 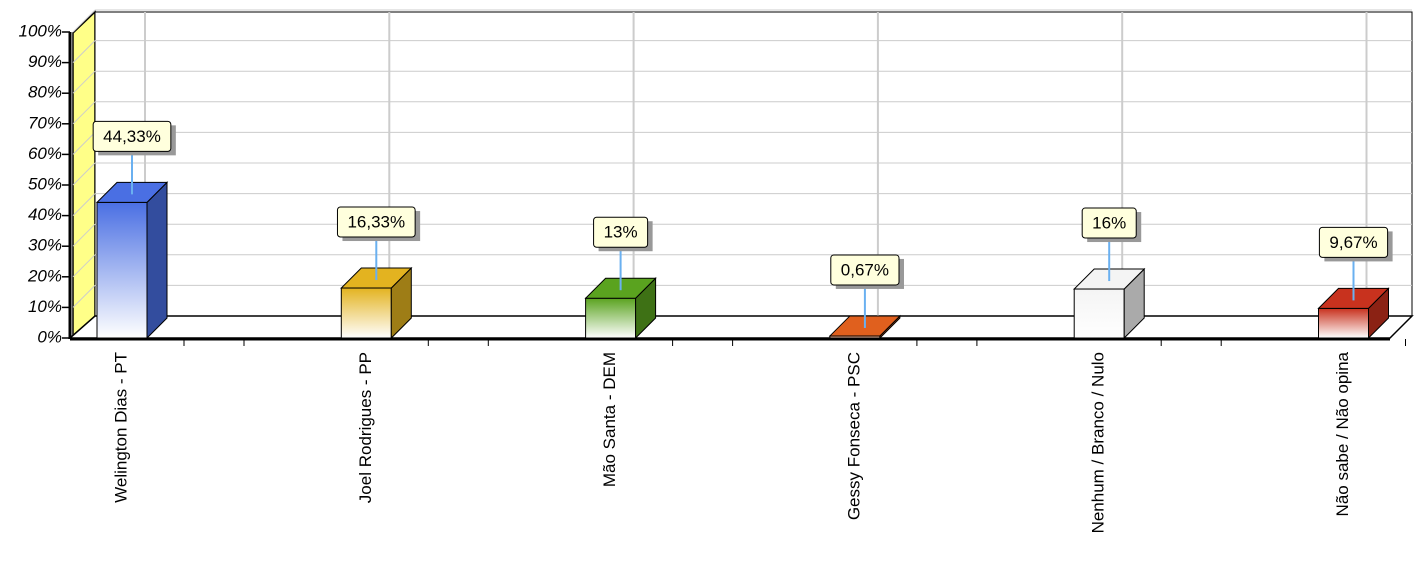 I want to click on value-label: 0,67%, so click(x=865, y=269).